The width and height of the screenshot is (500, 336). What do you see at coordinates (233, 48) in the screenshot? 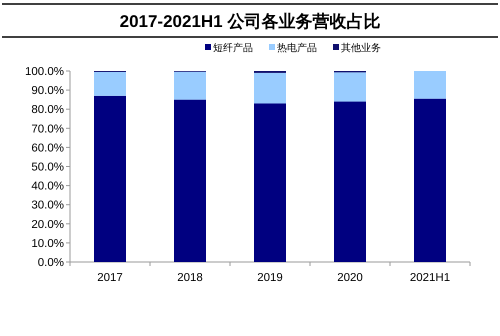
I see `legend-label: 短纤产品` at bounding box center [233, 48].